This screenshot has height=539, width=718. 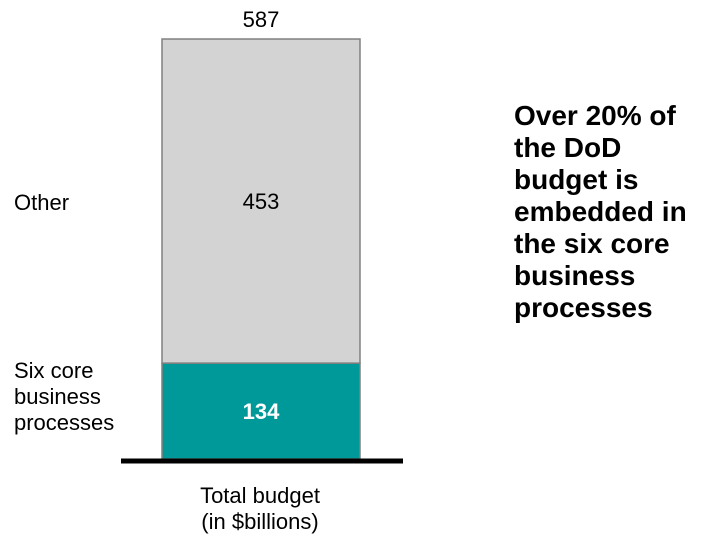 I want to click on callout-line: budget is, so click(x=576, y=179).